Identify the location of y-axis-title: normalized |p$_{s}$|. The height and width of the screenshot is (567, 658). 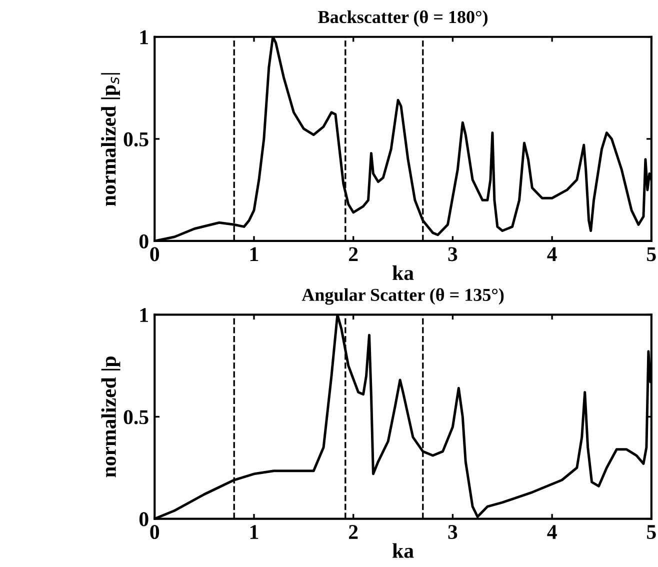
(110, 139).